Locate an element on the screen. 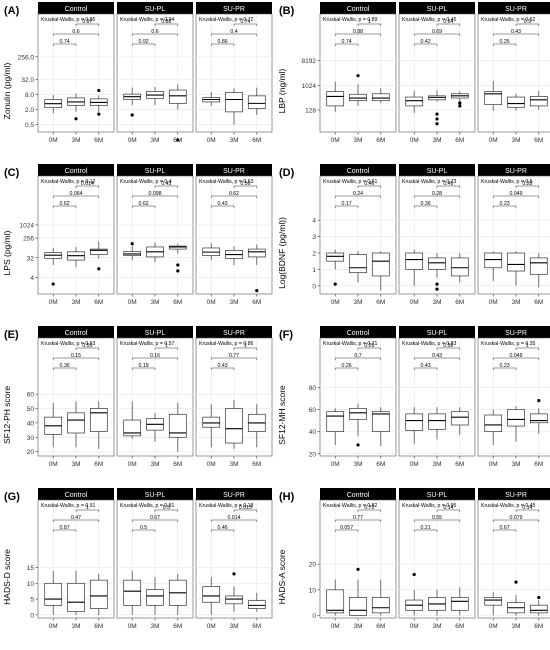 Image resolution: width=550 pixels, height=650 pixels. p-value-label: 0.56 is located at coordinates (245, 184).